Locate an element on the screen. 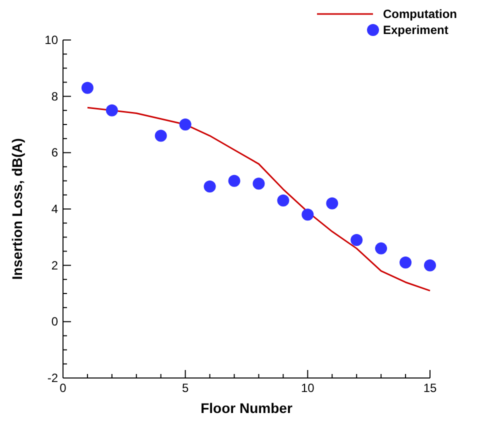 The height and width of the screenshot is (423, 477). x-axis-title: Floor Number is located at coordinates (246, 408).